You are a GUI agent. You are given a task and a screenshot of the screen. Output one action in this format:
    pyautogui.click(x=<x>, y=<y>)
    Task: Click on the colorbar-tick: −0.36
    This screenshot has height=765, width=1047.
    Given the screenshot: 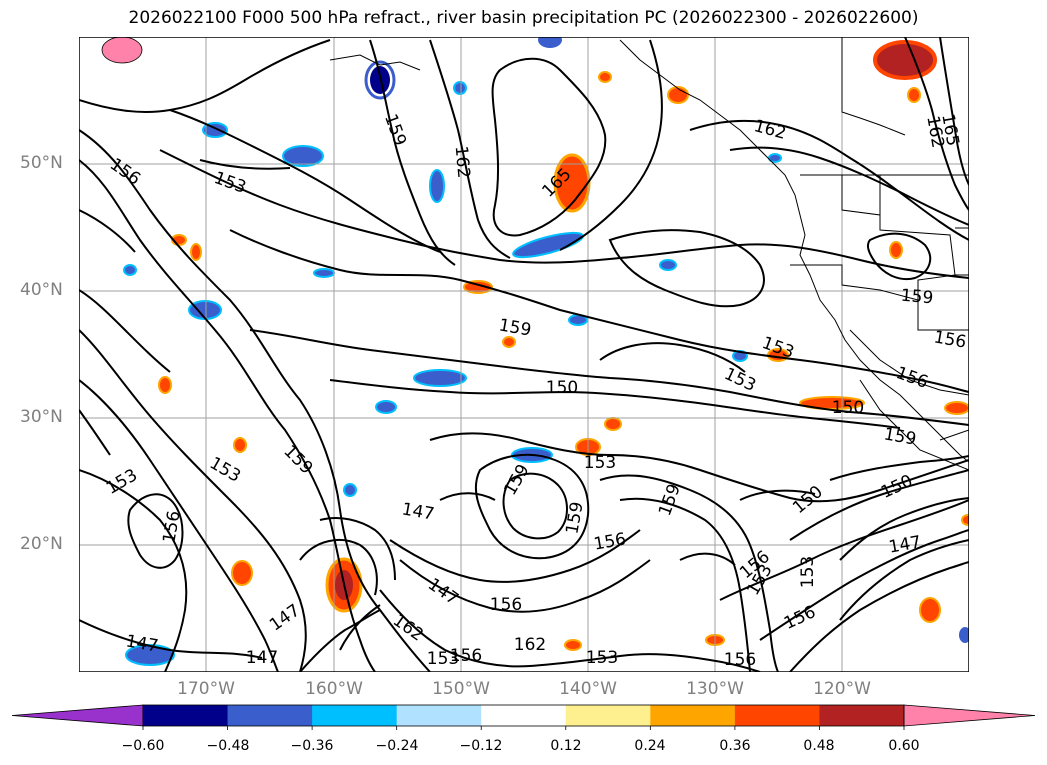 What is the action you would take?
    pyautogui.click(x=312, y=746)
    